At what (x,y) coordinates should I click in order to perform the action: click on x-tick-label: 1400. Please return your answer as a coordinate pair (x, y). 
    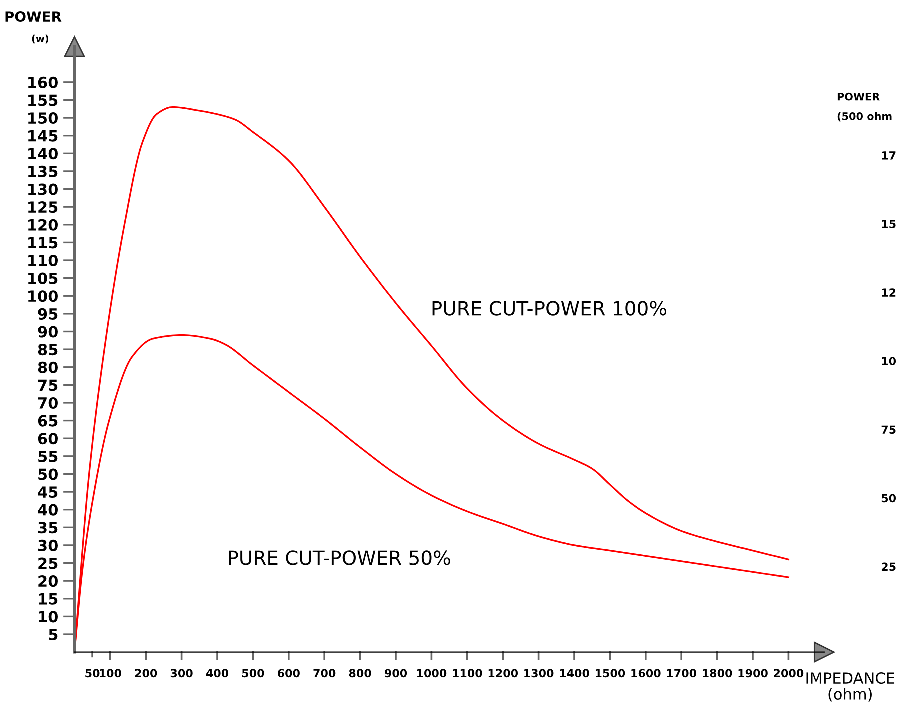
    Looking at the image, I should click on (575, 673).